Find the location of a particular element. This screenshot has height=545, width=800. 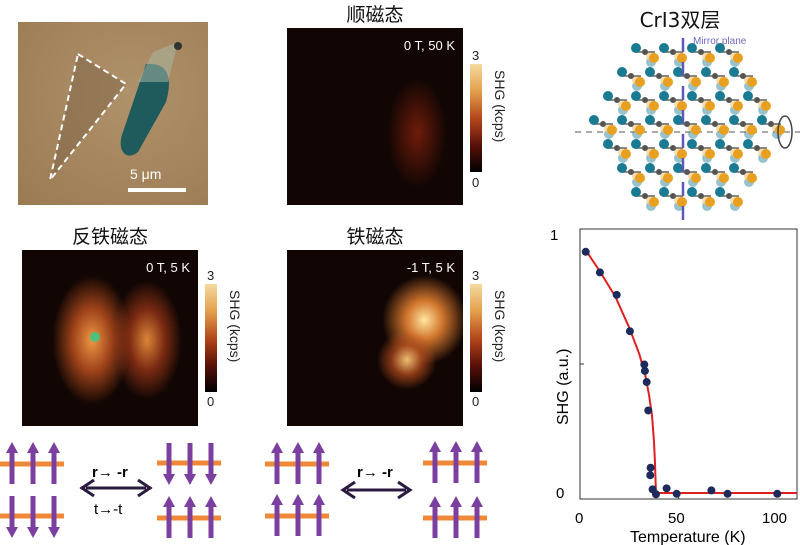

afm-op-space: r→ -r is located at coordinates (110, 472).